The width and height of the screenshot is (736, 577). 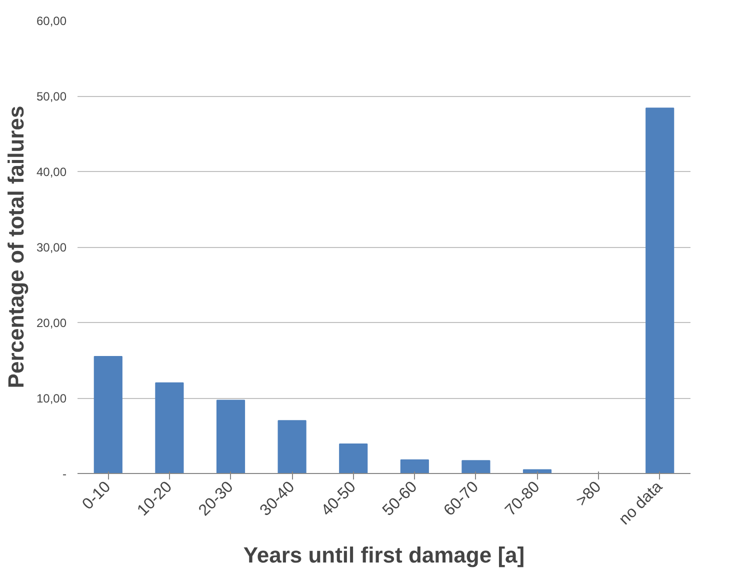 I want to click on y-tick-label: 50,00, so click(x=51, y=97).